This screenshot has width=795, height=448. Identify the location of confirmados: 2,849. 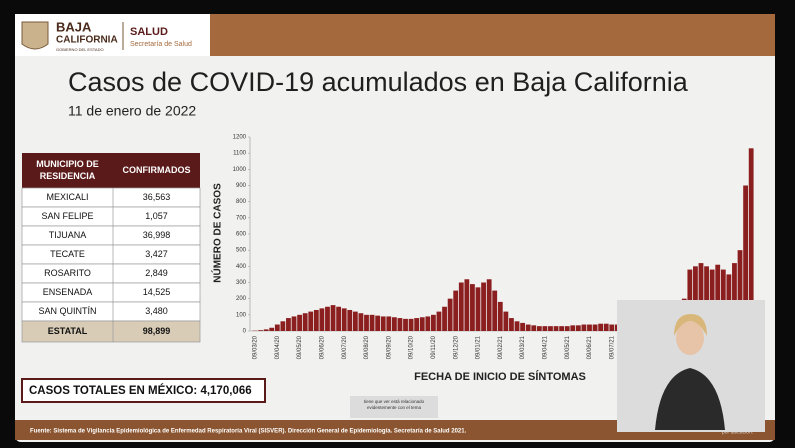
(156, 273).